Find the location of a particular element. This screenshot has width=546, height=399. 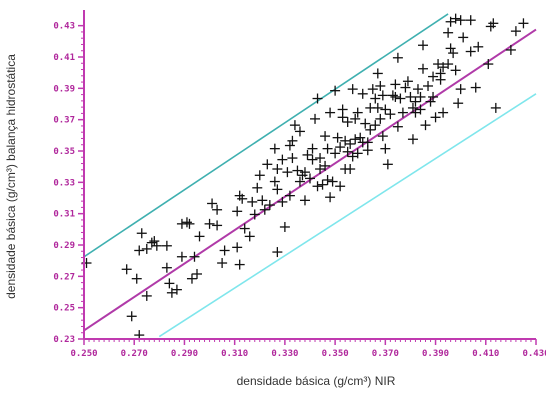

y-tick-label: 0.31 is located at coordinates (64, 215).